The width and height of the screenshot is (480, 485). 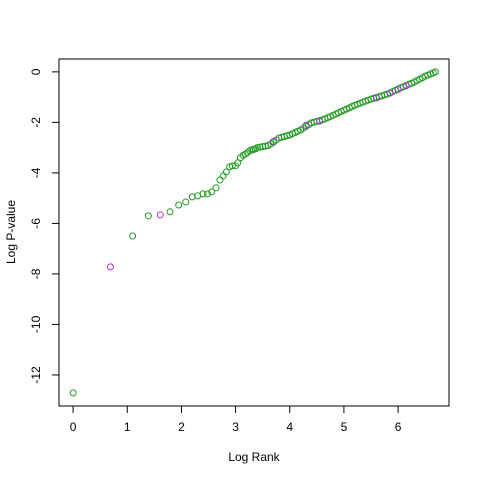 I want to click on x-axis-label: Log Rank, so click(x=254, y=457).